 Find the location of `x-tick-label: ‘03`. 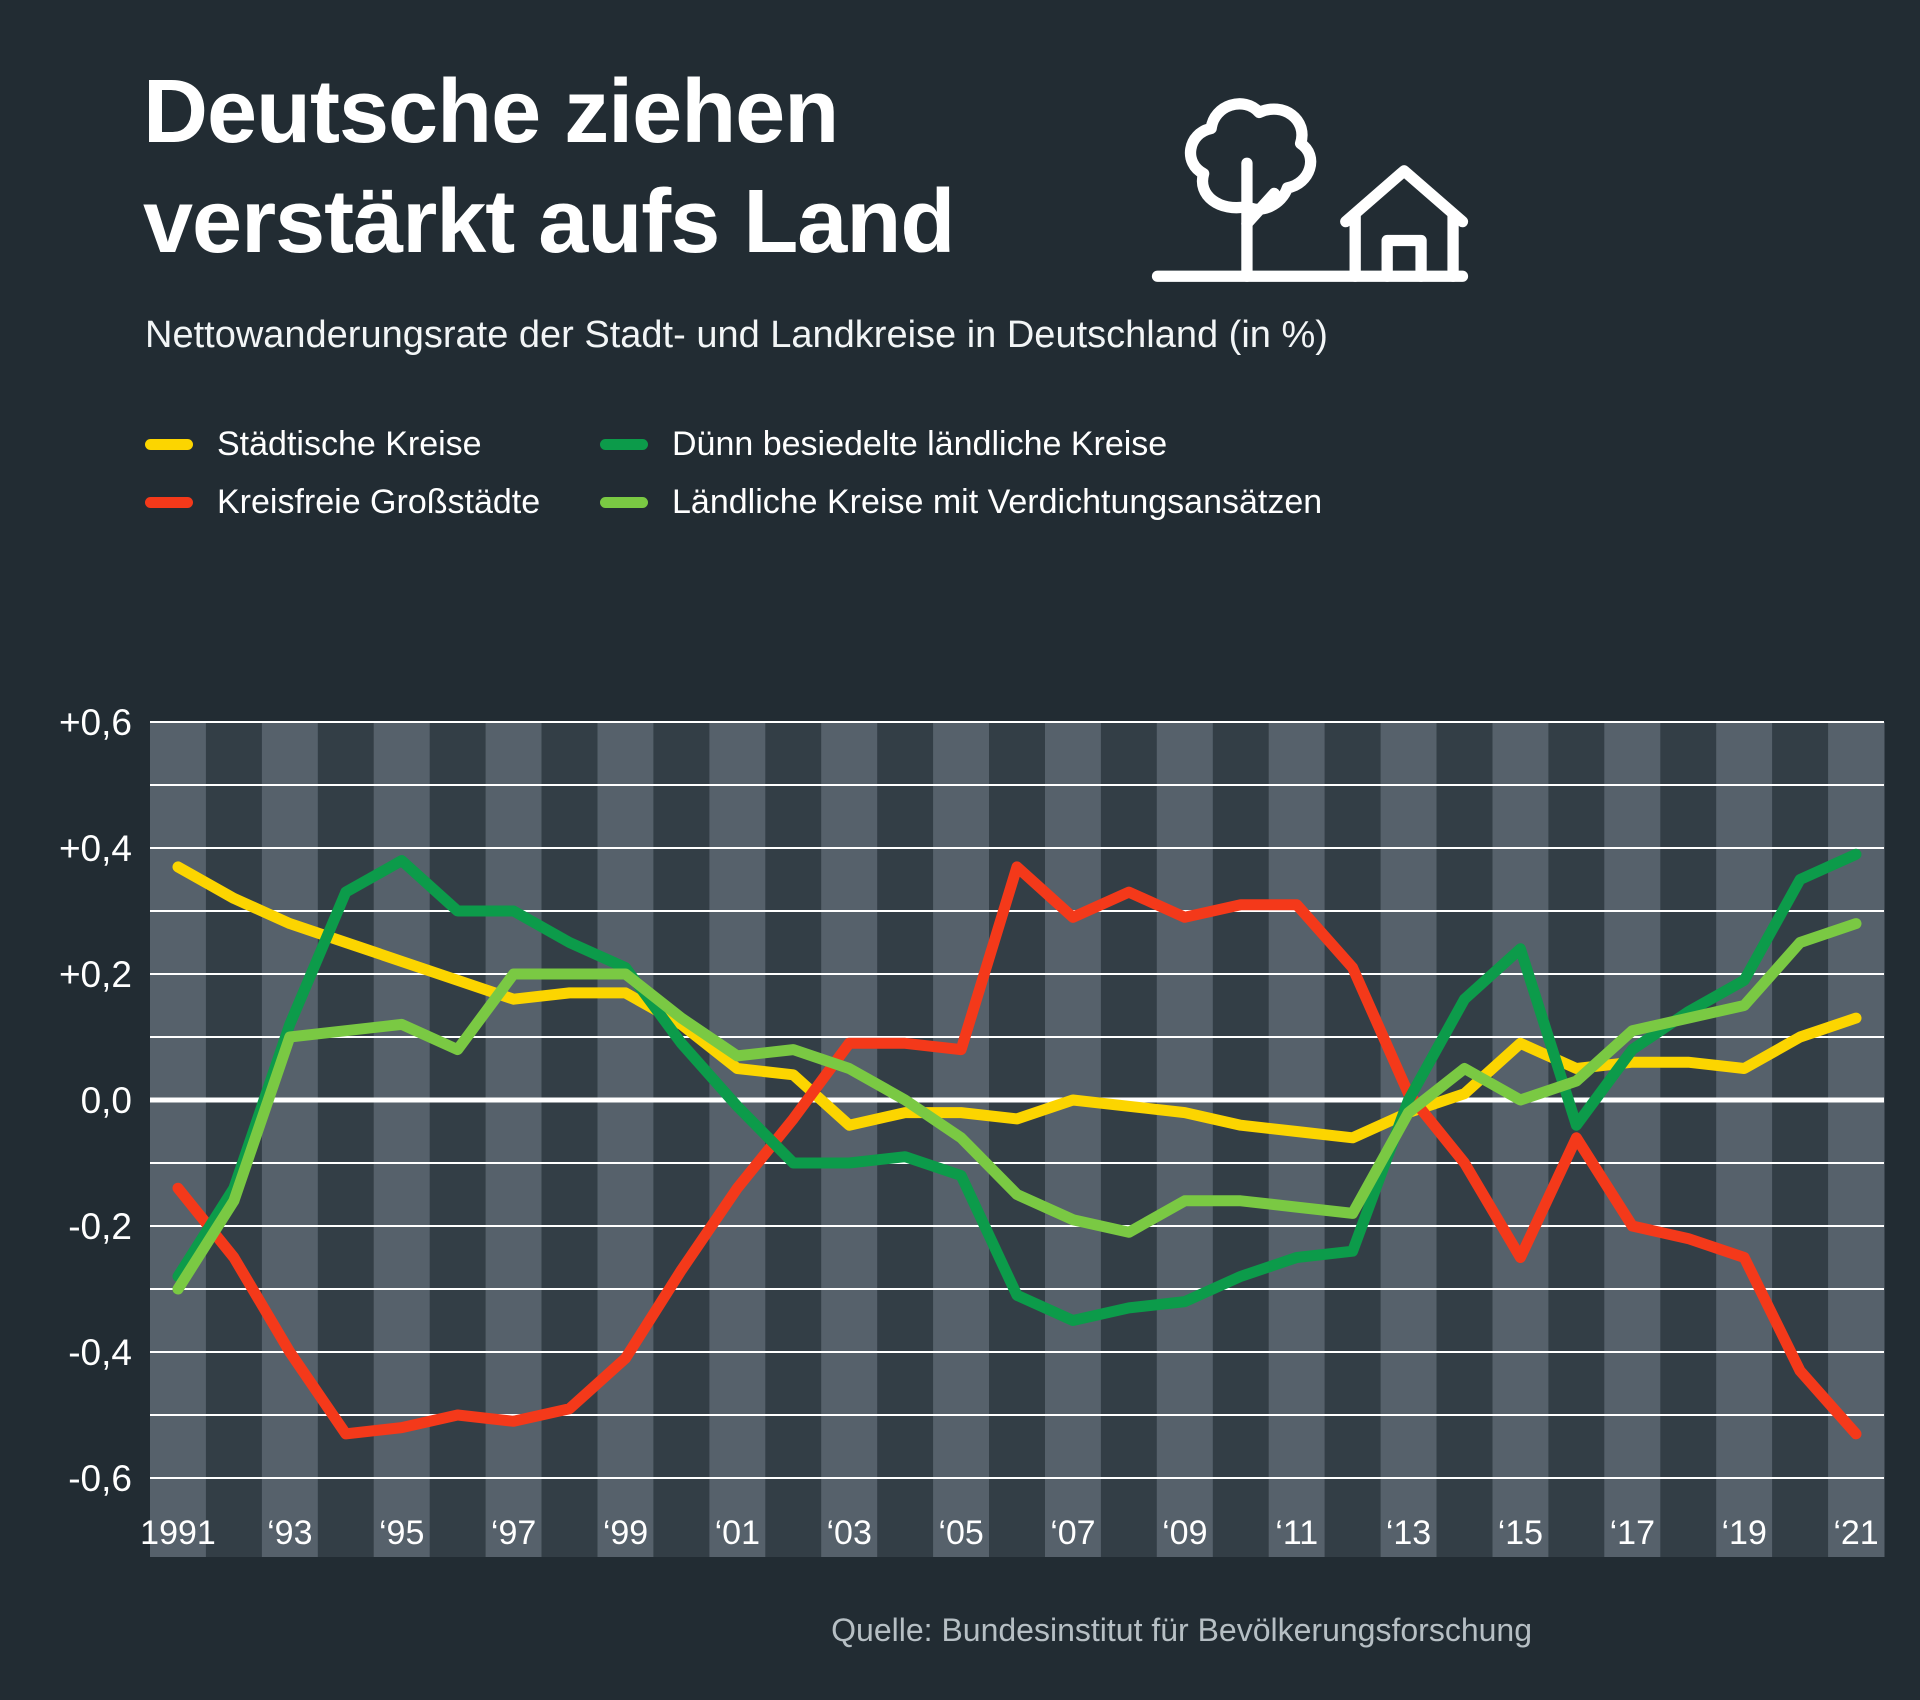

x-tick-label: ‘03 is located at coordinates (849, 1533).